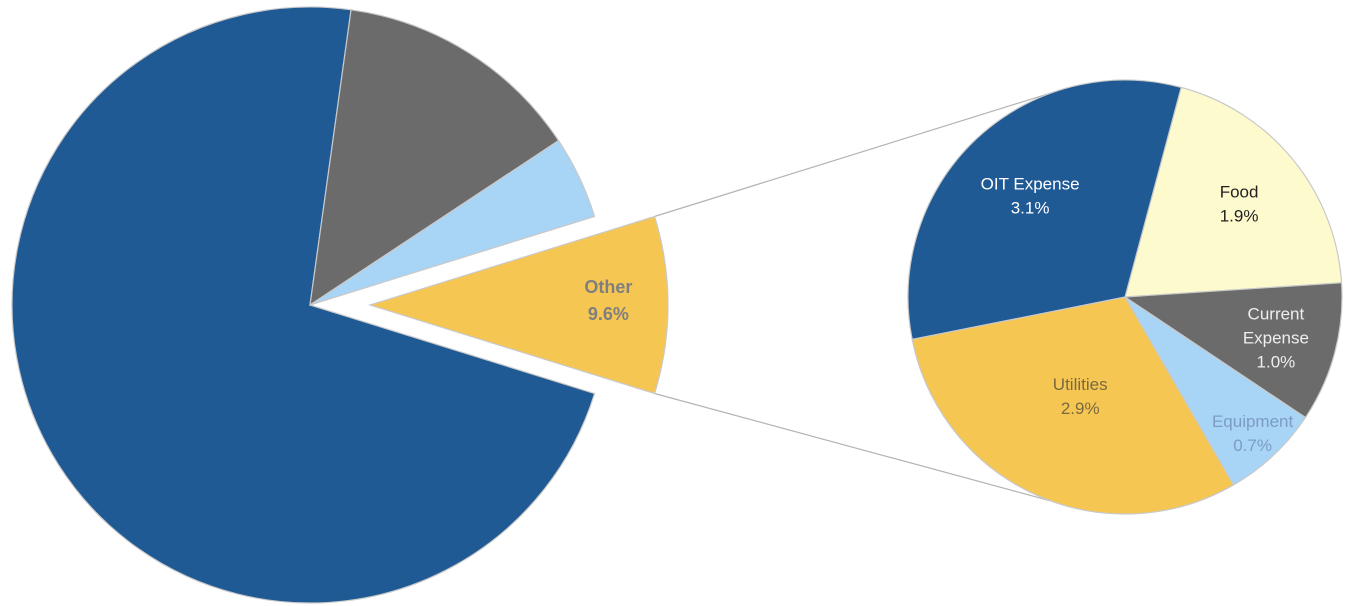 The image size is (1356, 606). What do you see at coordinates (1252, 445) in the screenshot?
I see `sub-label-equipment-value: 0.7%` at bounding box center [1252, 445].